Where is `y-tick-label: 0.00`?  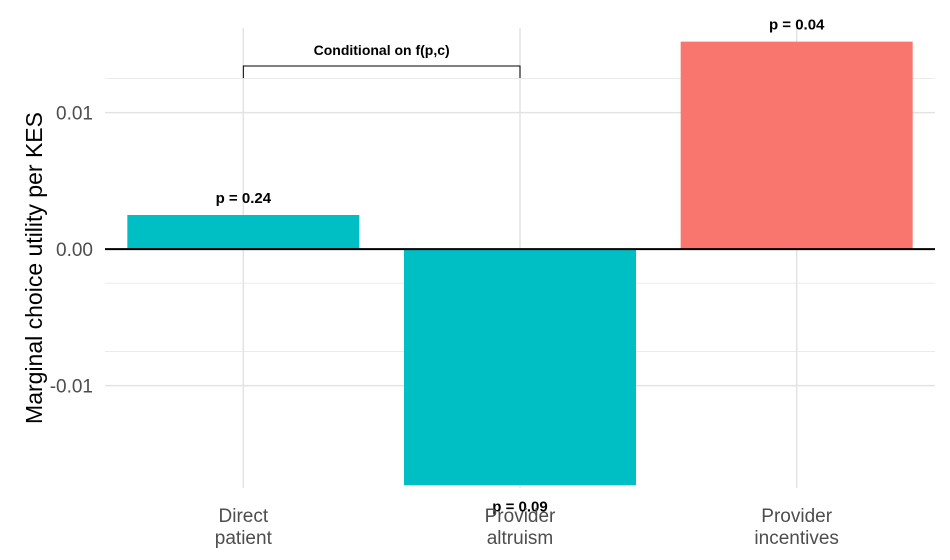
y-tick-label: 0.00 is located at coordinates (74, 250).